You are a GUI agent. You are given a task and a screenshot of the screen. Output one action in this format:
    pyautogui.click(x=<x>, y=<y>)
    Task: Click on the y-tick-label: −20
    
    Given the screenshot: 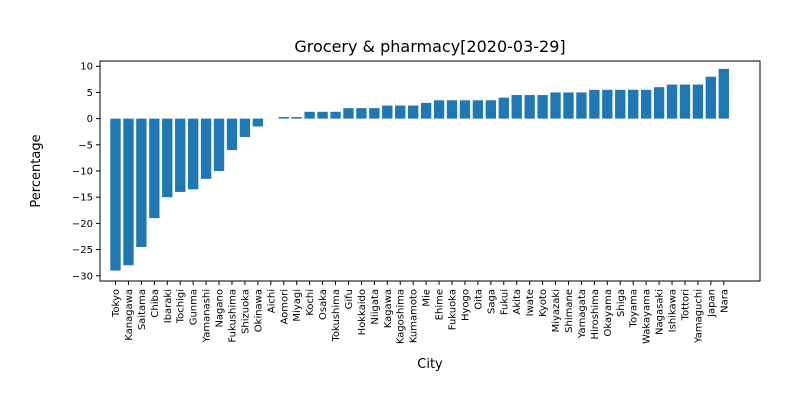 What is the action you would take?
    pyautogui.click(x=82, y=224)
    